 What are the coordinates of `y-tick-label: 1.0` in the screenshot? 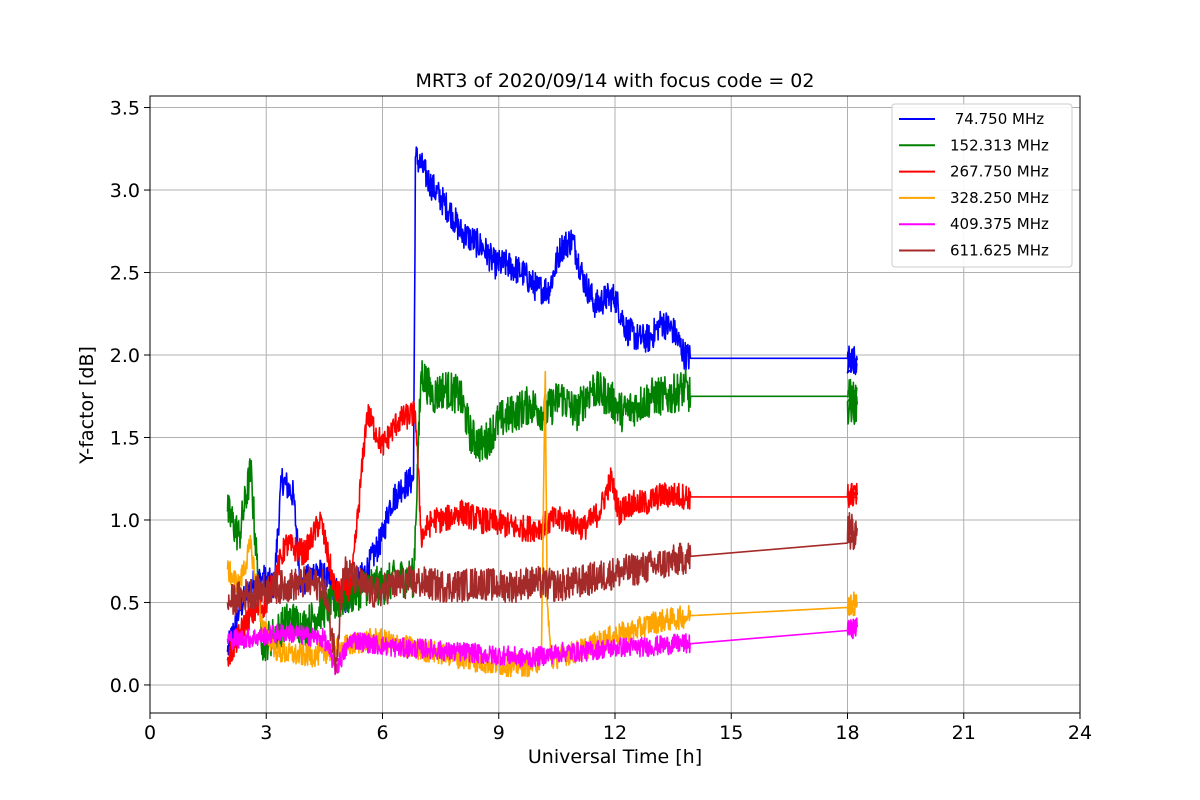 It's located at (125, 521).